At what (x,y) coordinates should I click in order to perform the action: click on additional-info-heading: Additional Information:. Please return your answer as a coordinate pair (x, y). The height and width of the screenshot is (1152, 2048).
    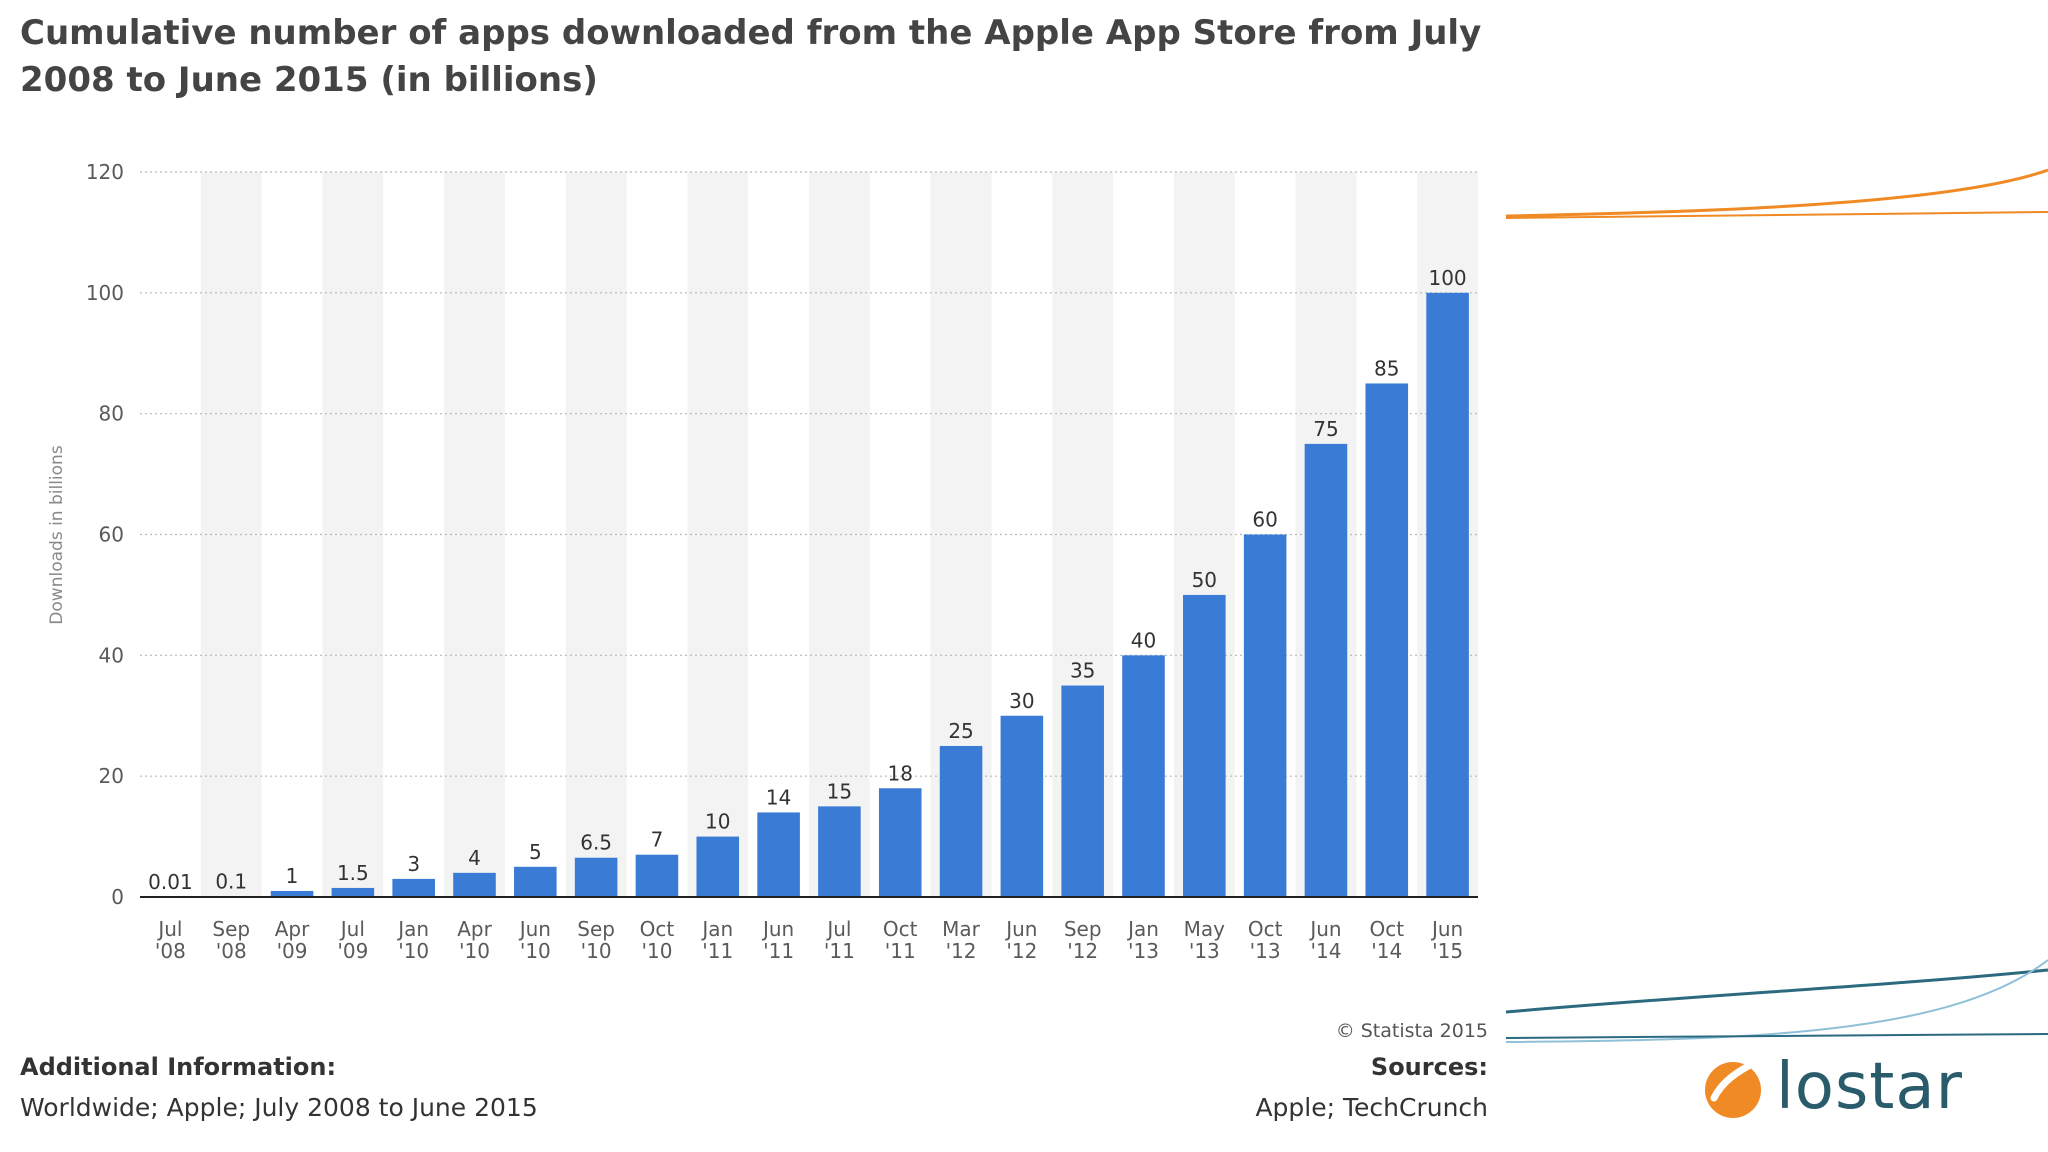
    Looking at the image, I should click on (178, 1067).